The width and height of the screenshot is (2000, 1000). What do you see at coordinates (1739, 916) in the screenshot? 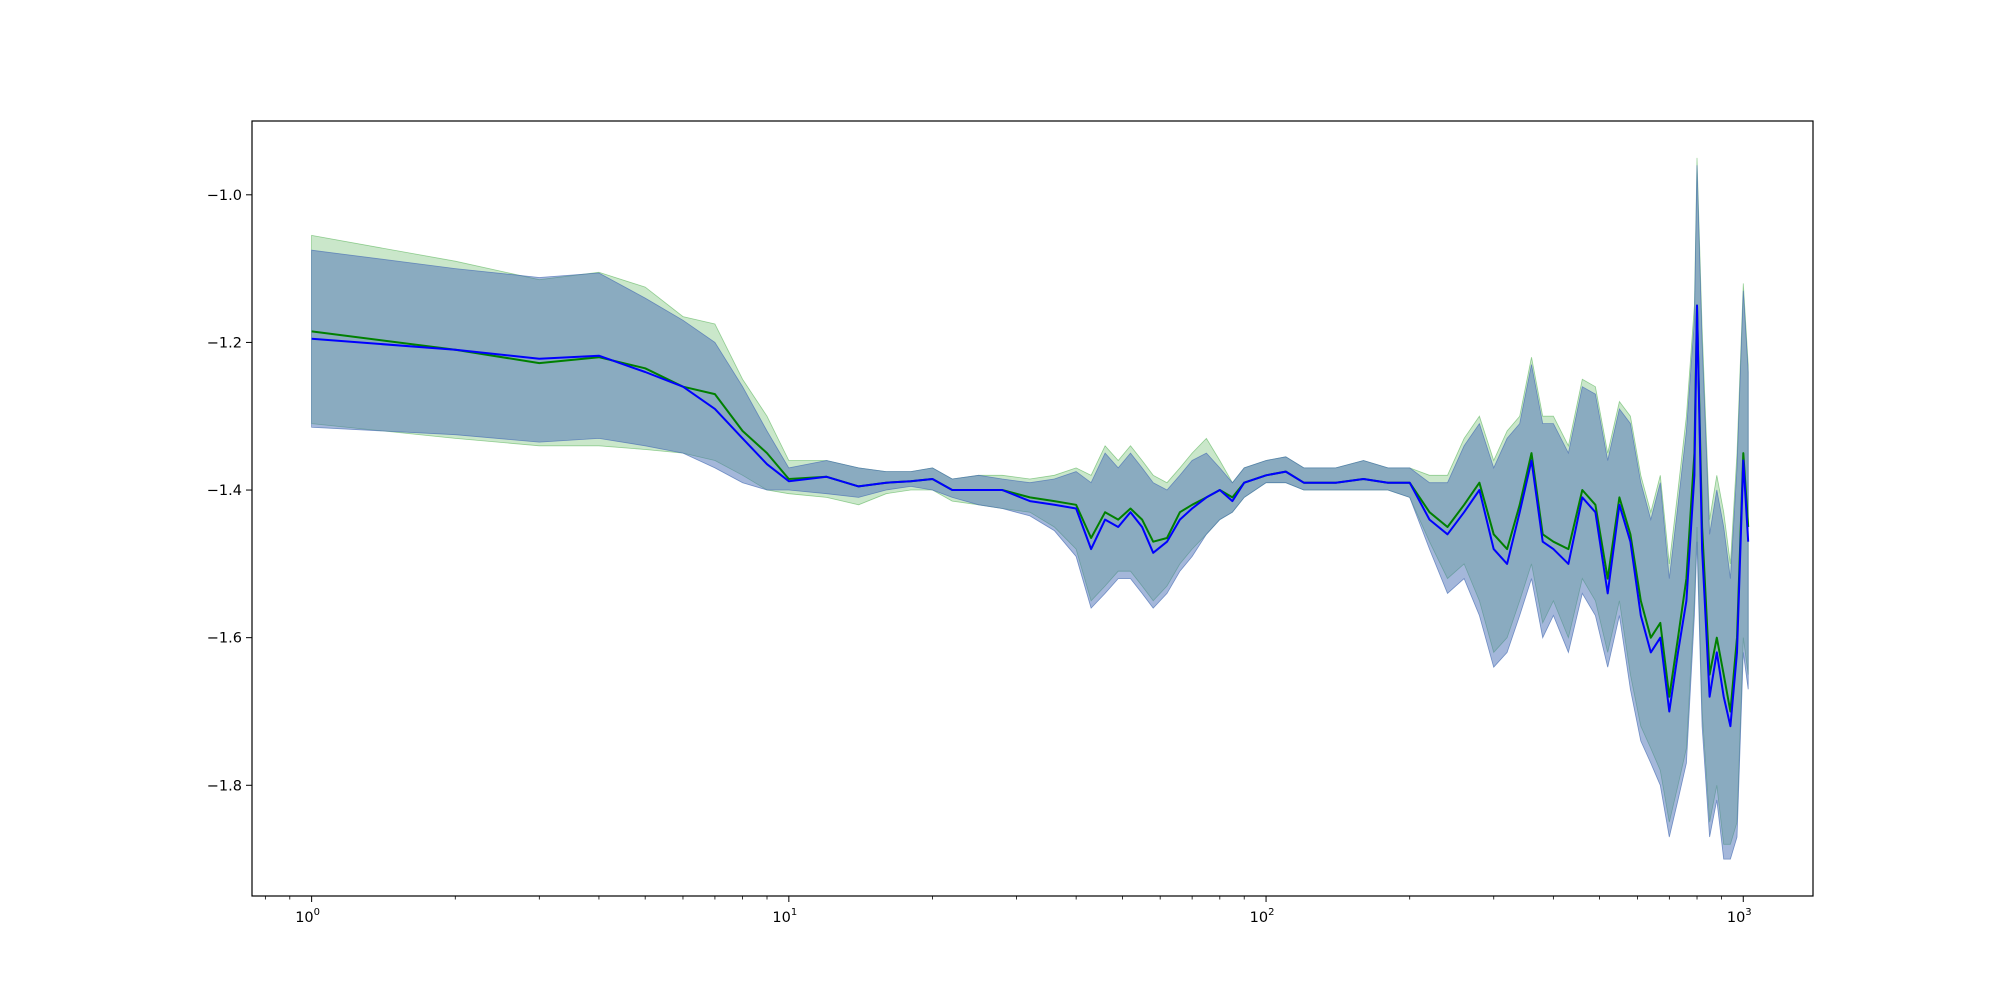
I see `x-tick-label: 10³` at bounding box center [1739, 916].